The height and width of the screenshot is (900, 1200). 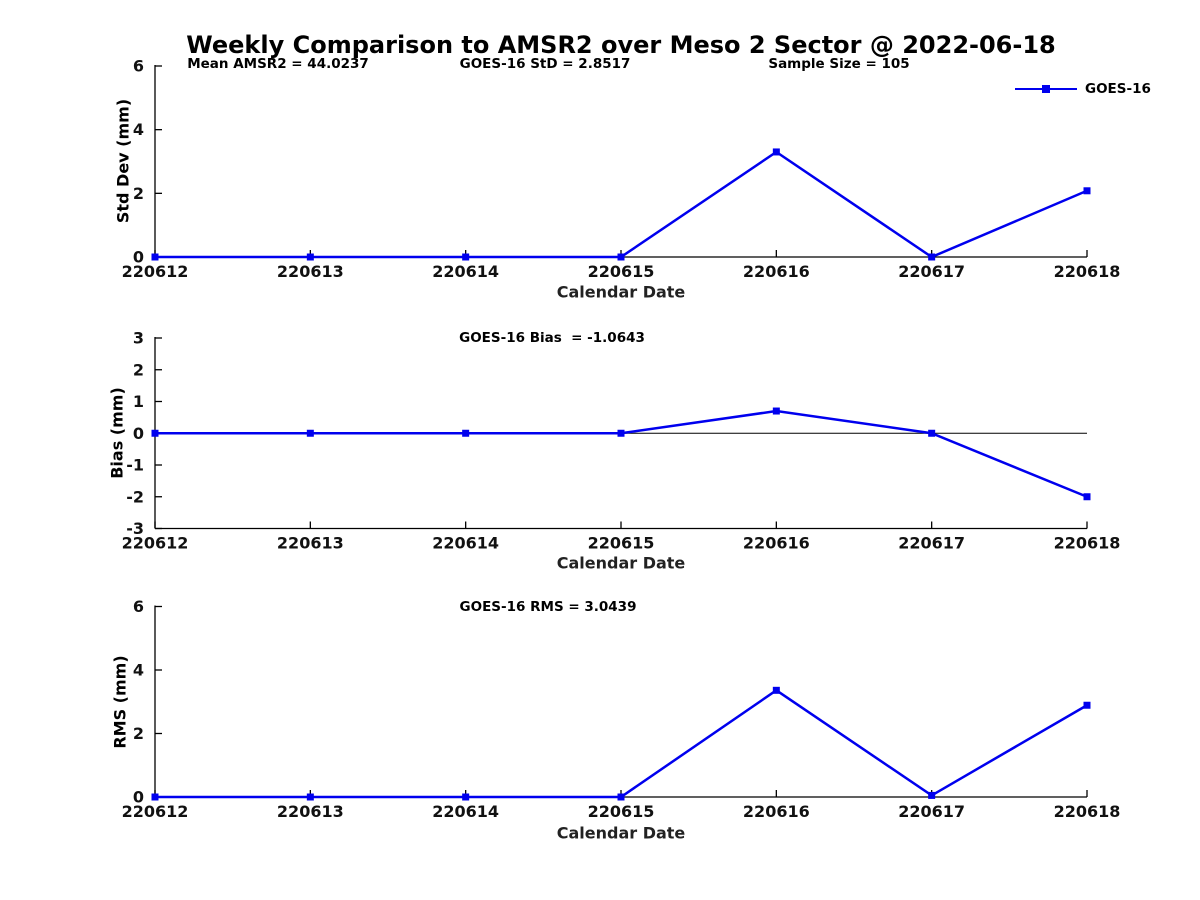 What do you see at coordinates (545, 64) in the screenshot?
I see `annotation-goes16-std: GOES-16 StD = 2.8517` at bounding box center [545, 64].